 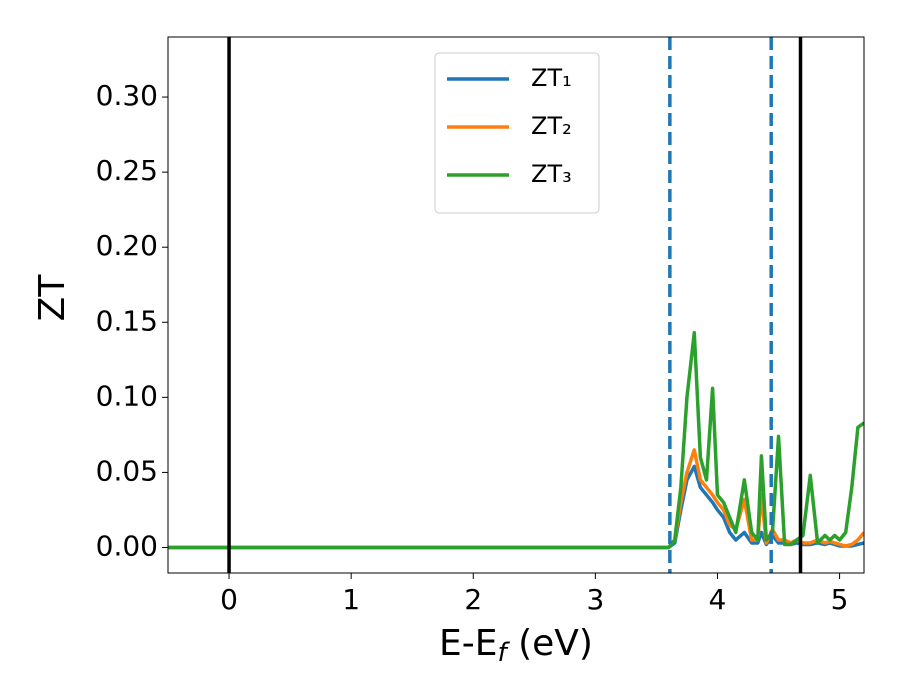 I want to click on y-tick-label: 0.05, so click(x=127, y=470).